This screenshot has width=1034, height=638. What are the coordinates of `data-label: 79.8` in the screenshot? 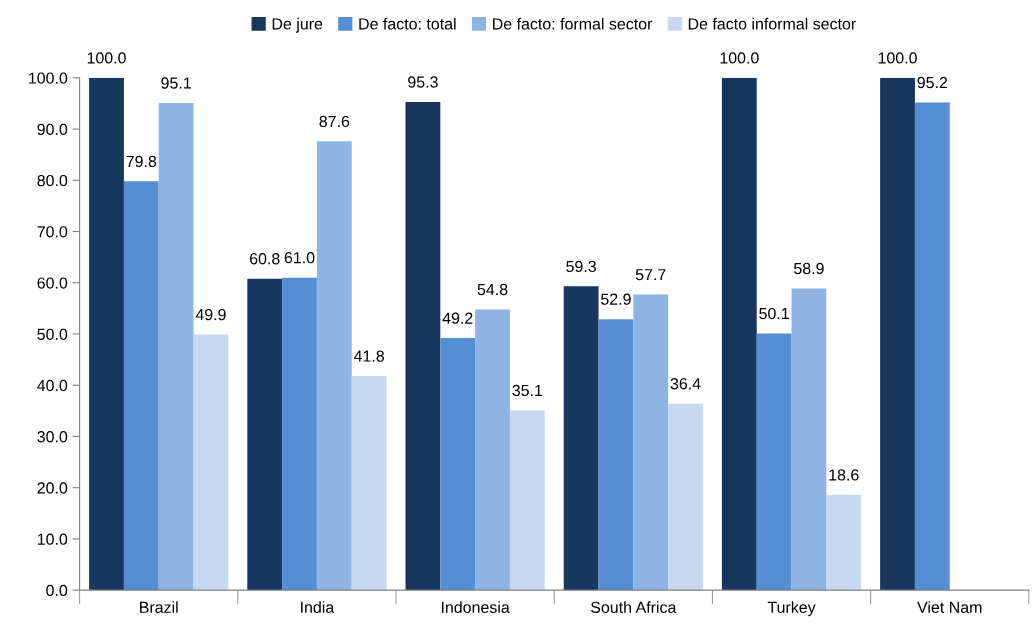 It's located at (141, 161).